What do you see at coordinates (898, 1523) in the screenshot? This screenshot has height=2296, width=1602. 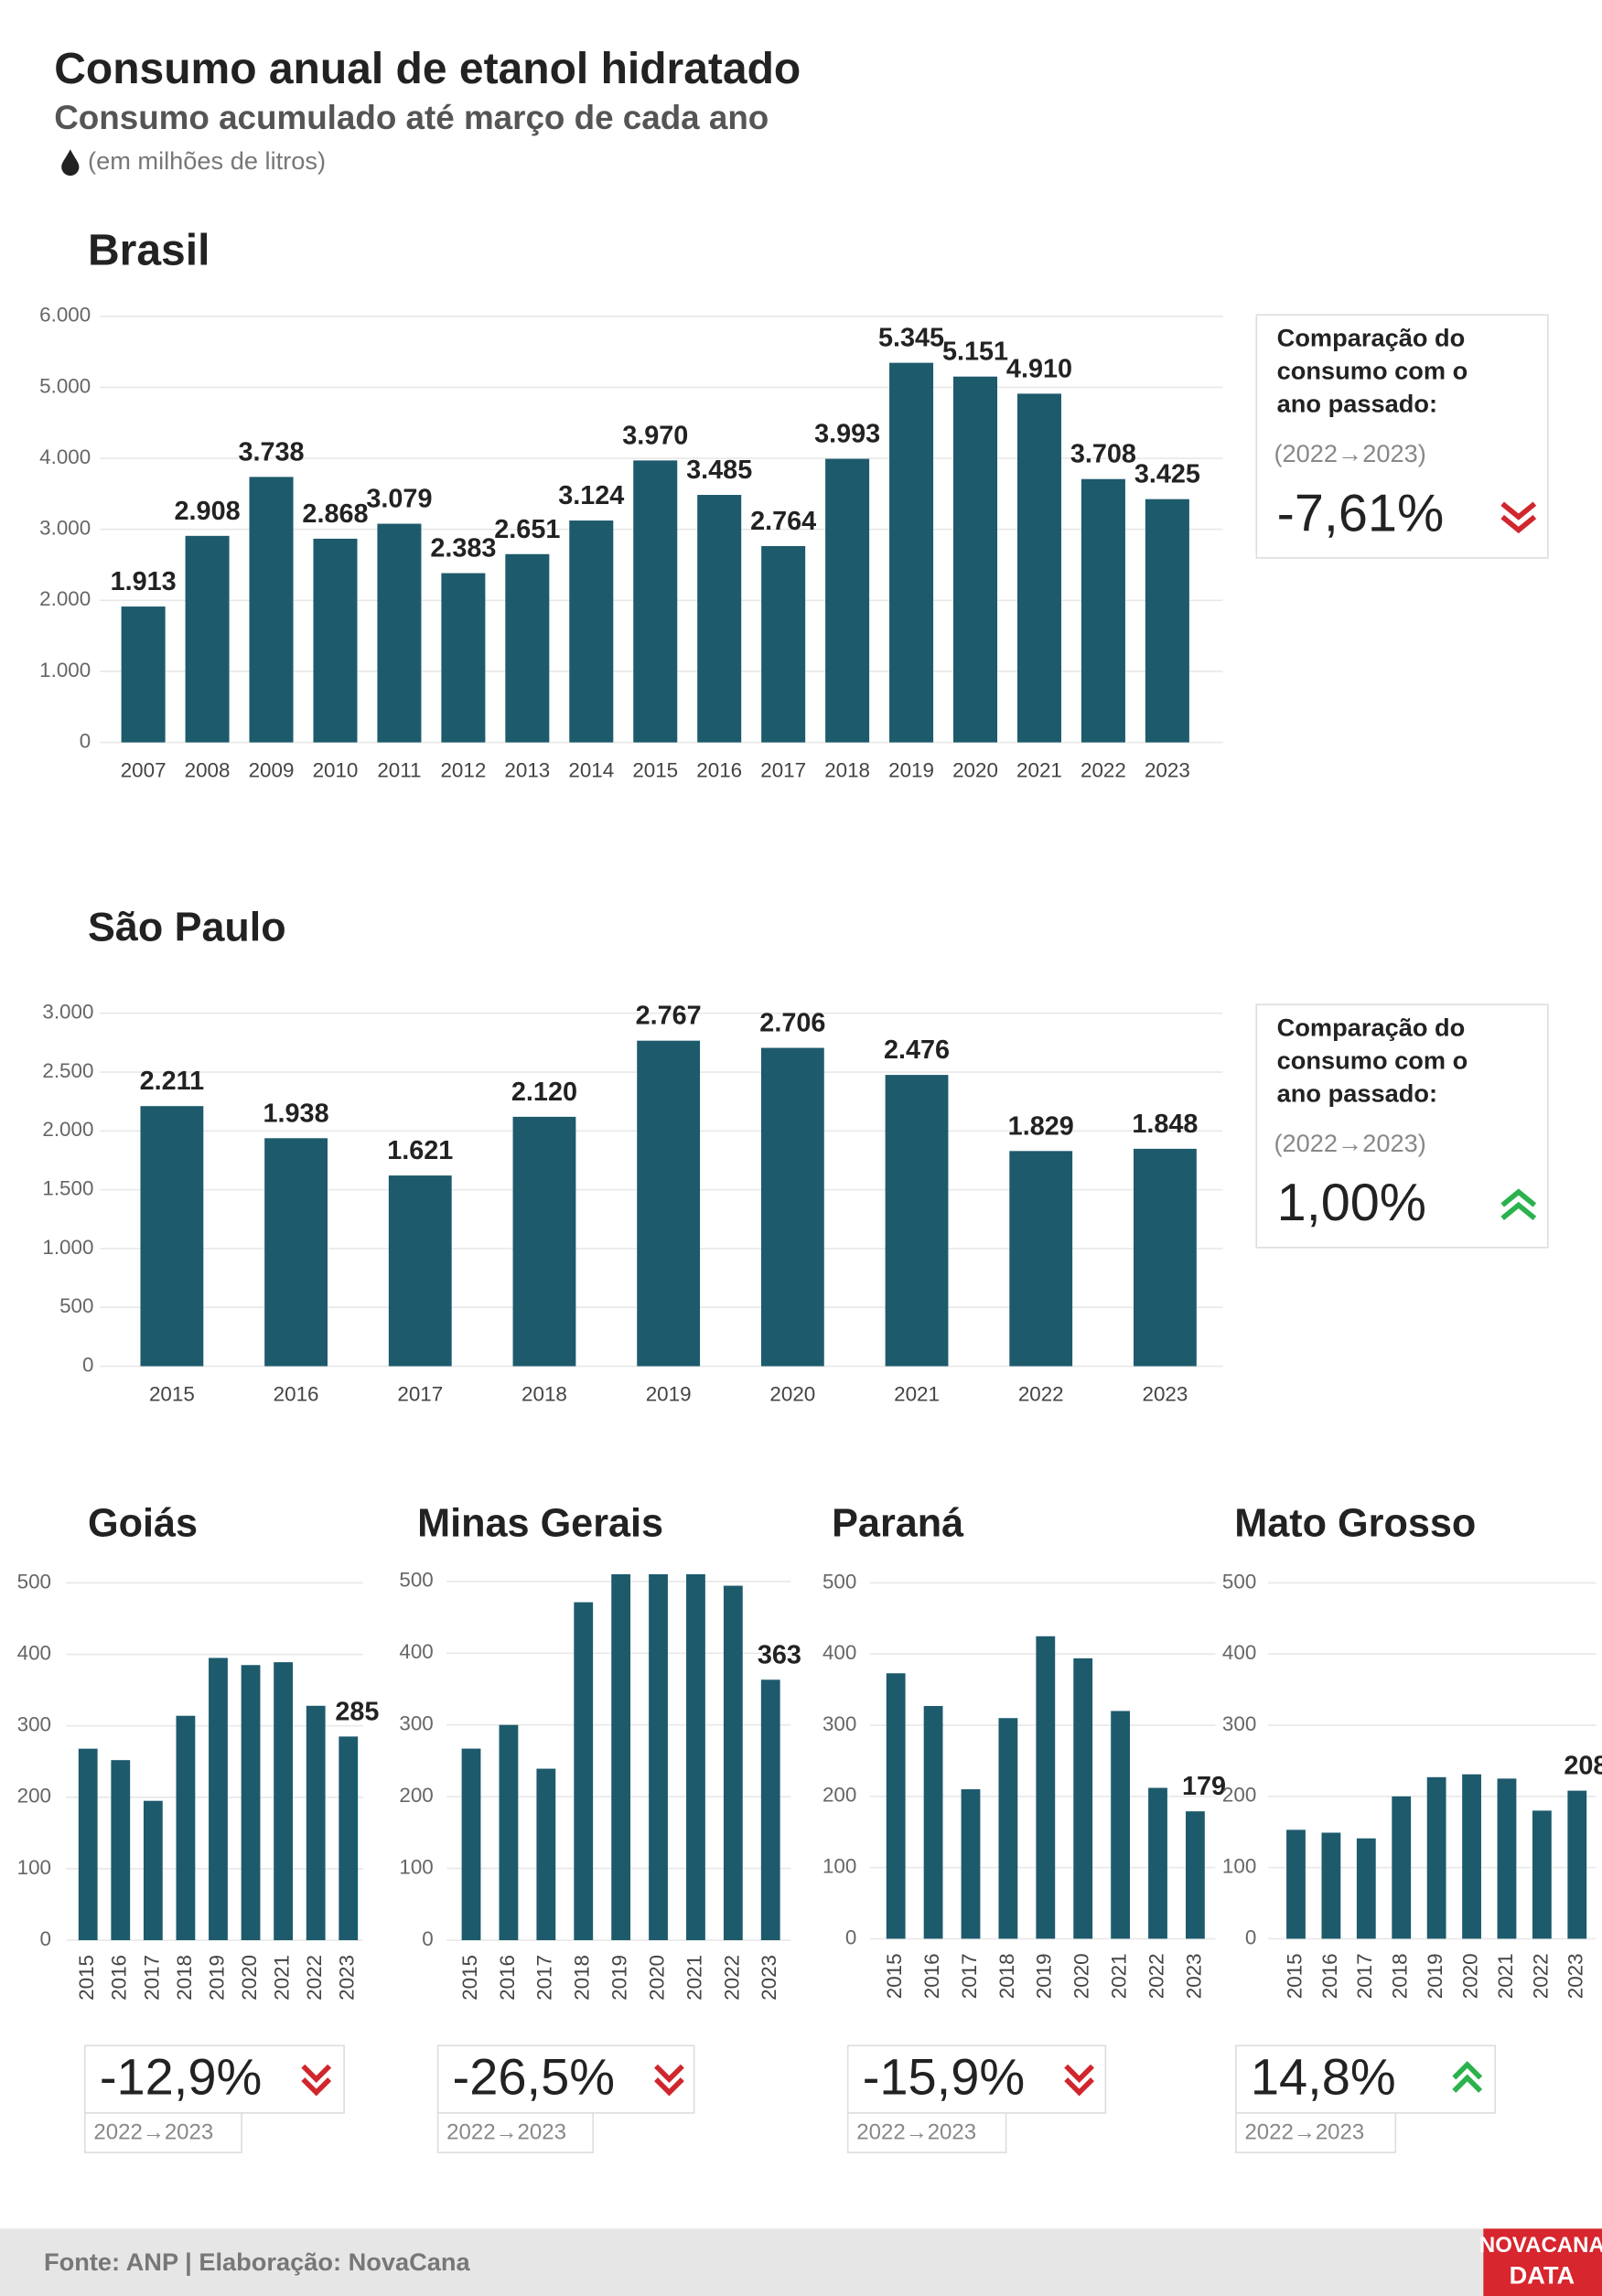 I see `chart-title: Paraná` at bounding box center [898, 1523].